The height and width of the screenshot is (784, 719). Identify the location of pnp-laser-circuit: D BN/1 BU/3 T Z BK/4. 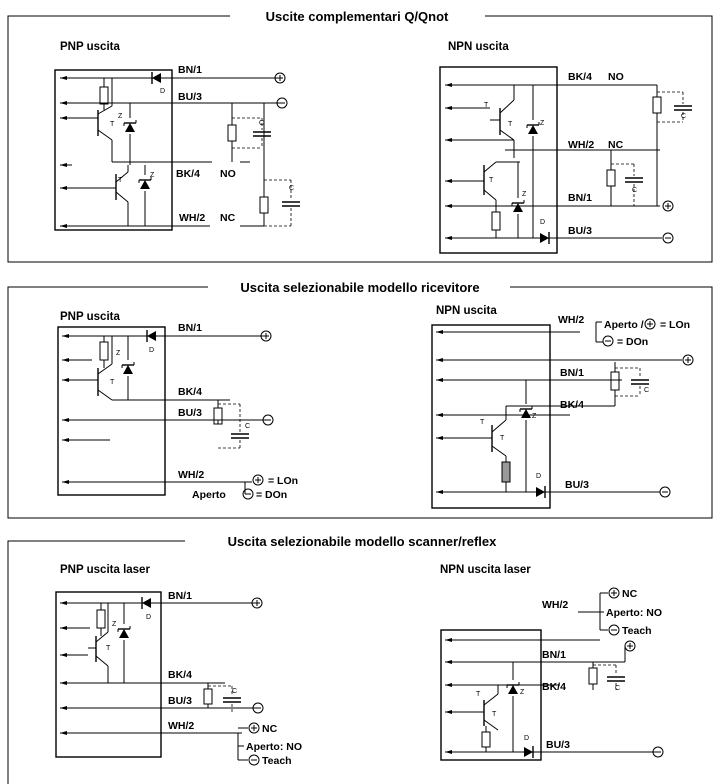
(178, 678).